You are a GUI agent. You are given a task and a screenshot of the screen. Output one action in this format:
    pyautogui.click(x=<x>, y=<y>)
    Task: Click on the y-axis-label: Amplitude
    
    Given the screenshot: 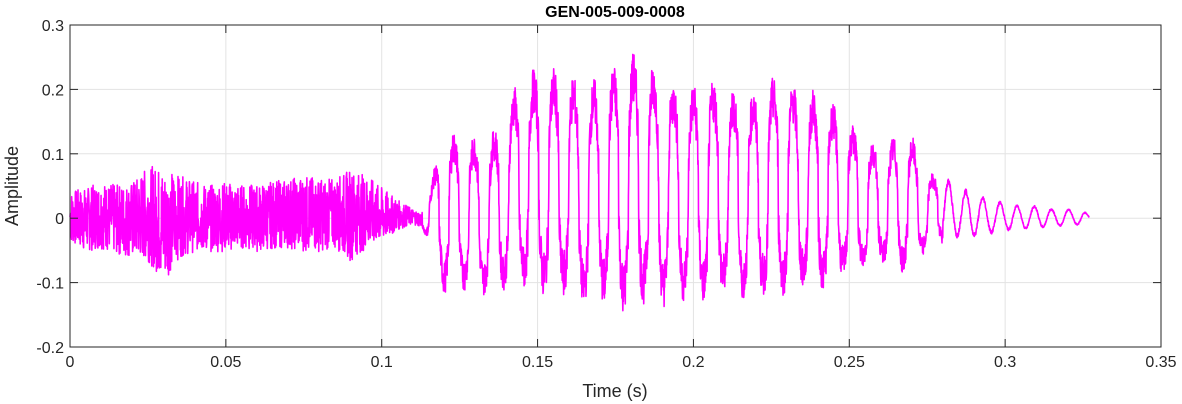 What is the action you would take?
    pyautogui.click(x=12, y=186)
    